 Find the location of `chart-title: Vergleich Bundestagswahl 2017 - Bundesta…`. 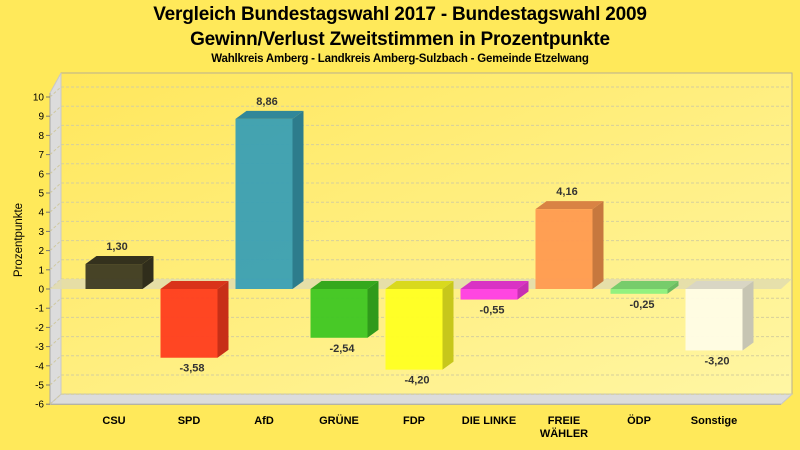

chart-title: Vergleich Bundestagswahl 2017 - Bundesta… is located at coordinates (400, 14).